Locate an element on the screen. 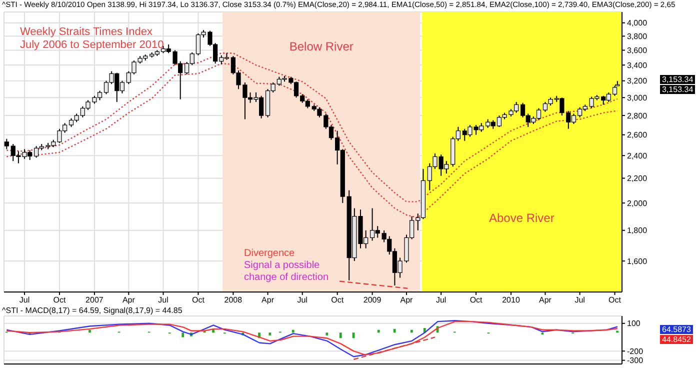 The image size is (700, 368). y-tick-label: 3,400 is located at coordinates (637, 65).